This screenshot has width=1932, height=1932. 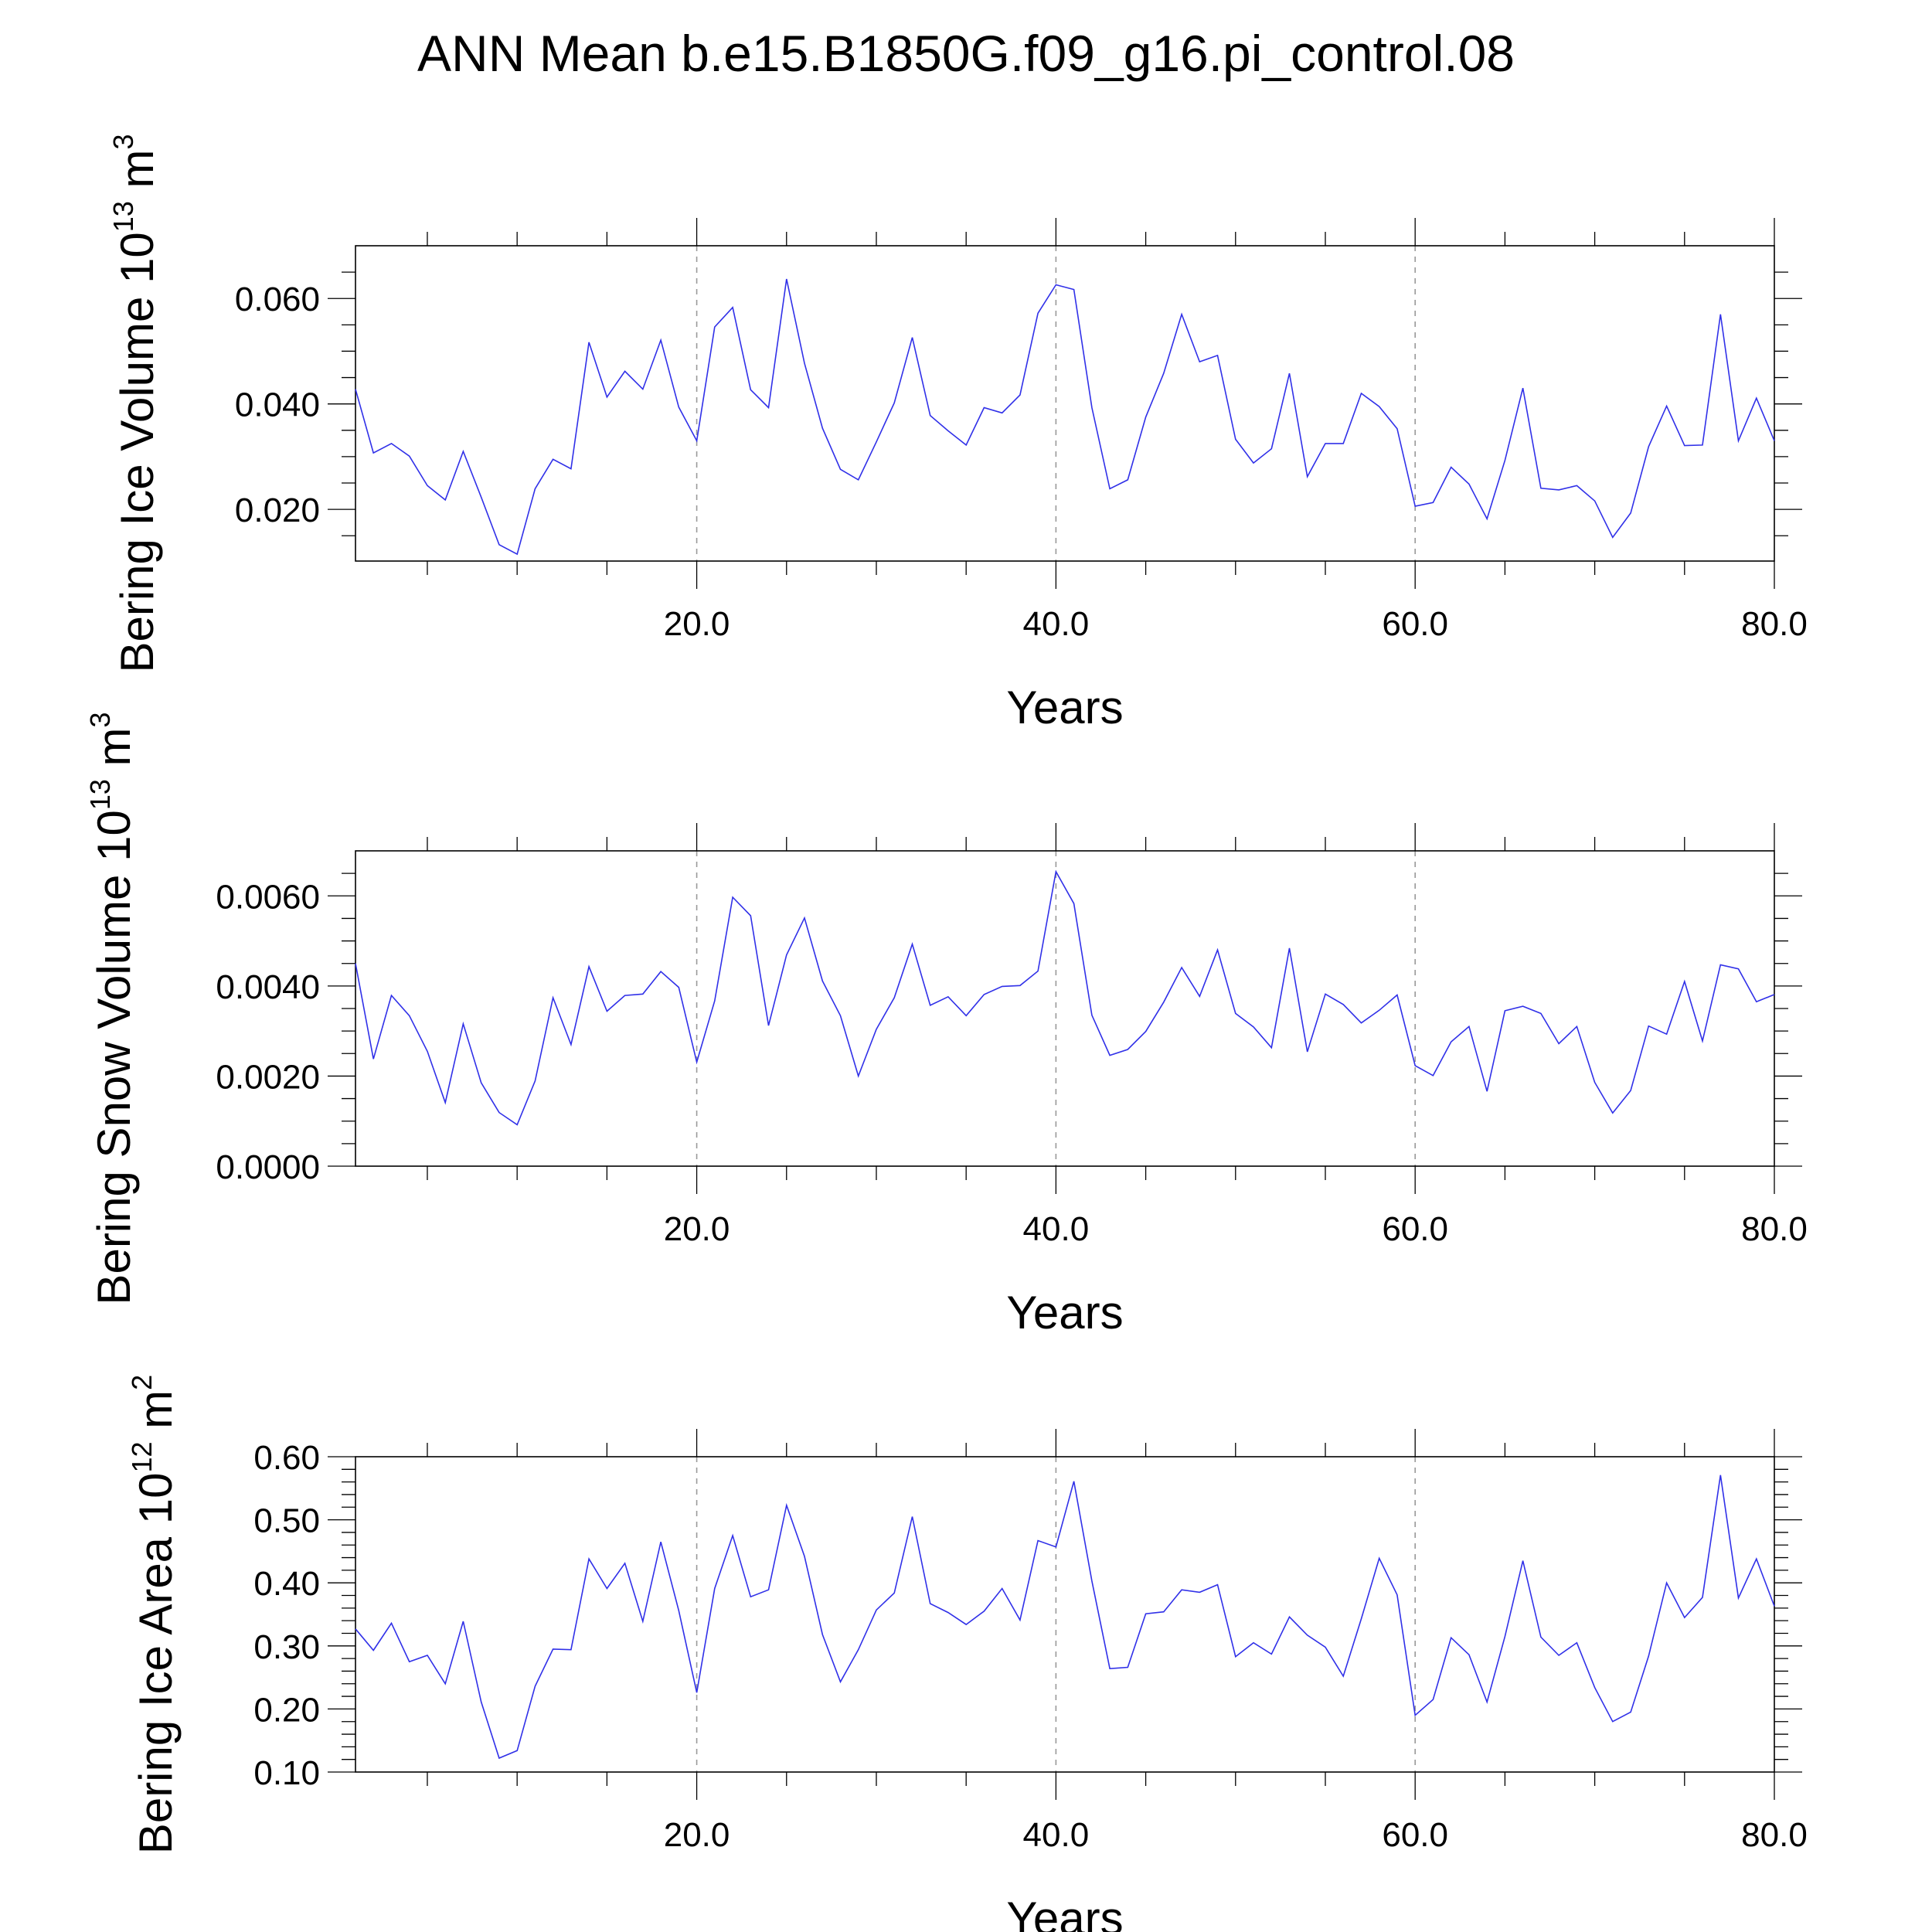 I want to click on y-tick-label: 0.0020, so click(x=268, y=1077).